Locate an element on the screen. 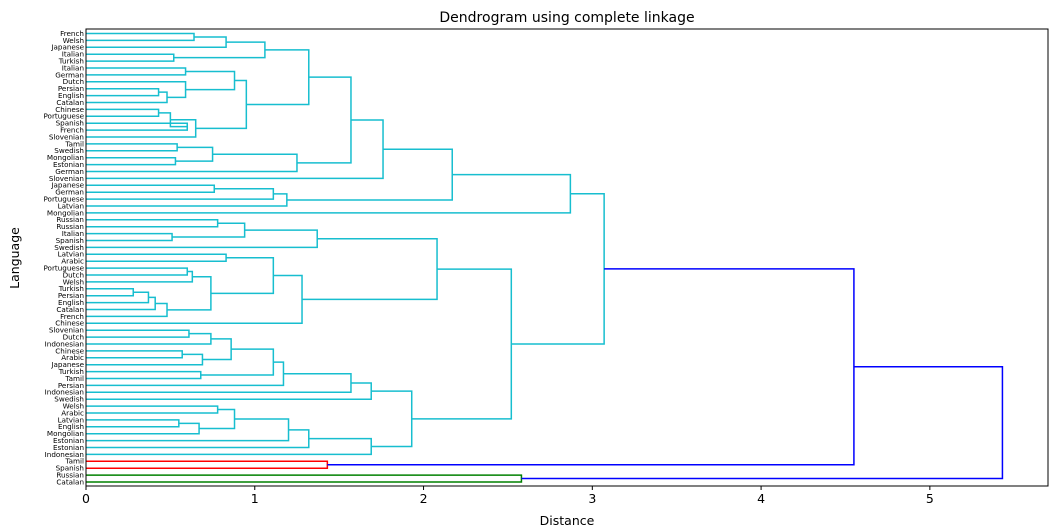 Image resolution: width=1058 pixels, height=532 pixels. y-axis-label: Language is located at coordinates (14, 258).